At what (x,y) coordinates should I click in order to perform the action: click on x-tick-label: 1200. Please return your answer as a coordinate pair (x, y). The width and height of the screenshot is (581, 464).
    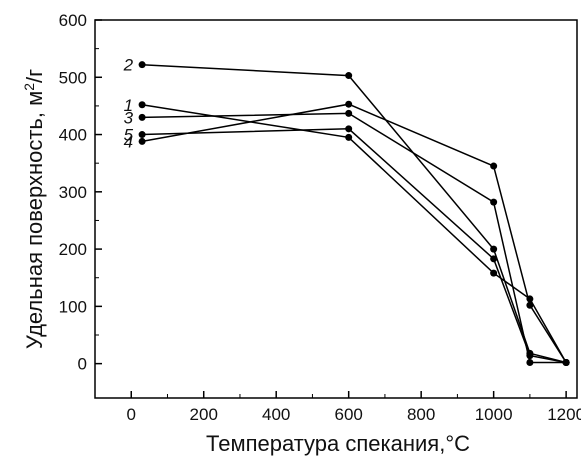
    Looking at the image, I should click on (564, 414).